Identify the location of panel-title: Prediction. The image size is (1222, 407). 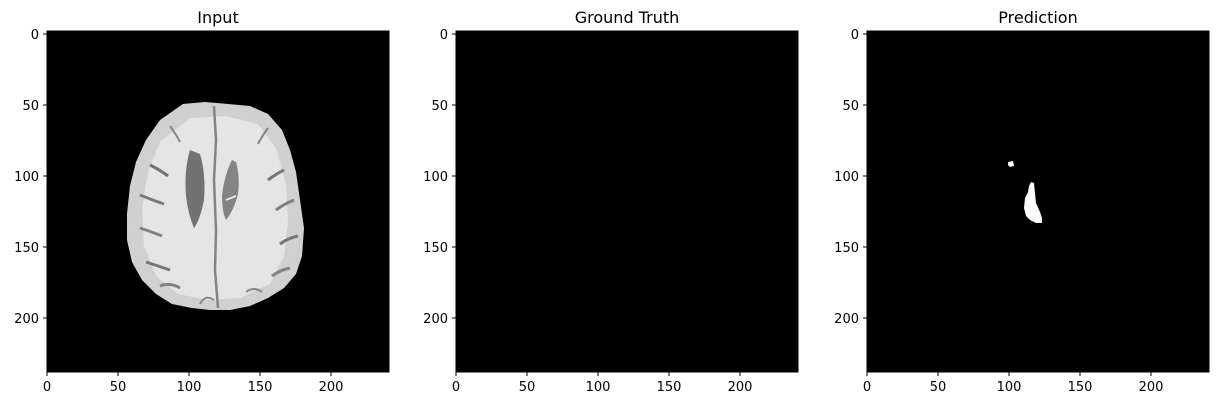
(1037, 17).